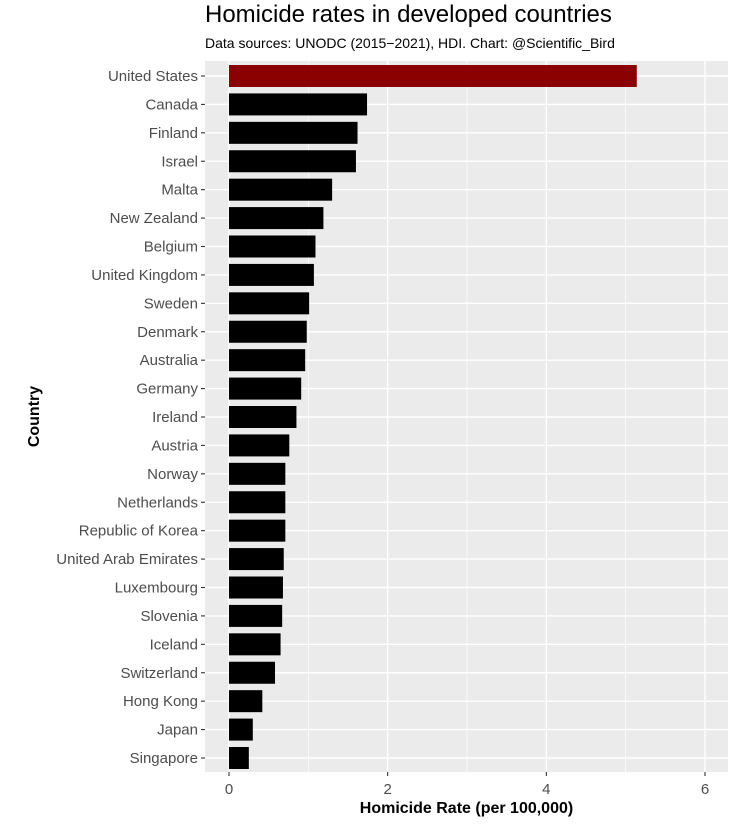 The height and width of the screenshot is (833, 734). Describe the element at coordinates (467, 785) in the screenshot. I see `x-axis: 0 2 4 6` at that location.